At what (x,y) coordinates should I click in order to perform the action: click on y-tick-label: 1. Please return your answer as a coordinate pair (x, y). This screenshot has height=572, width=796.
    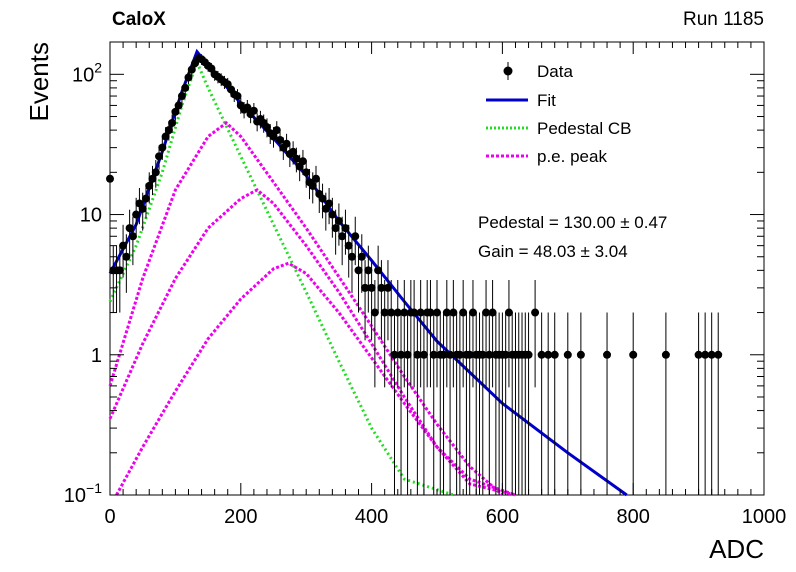
    Looking at the image, I should click on (96, 356).